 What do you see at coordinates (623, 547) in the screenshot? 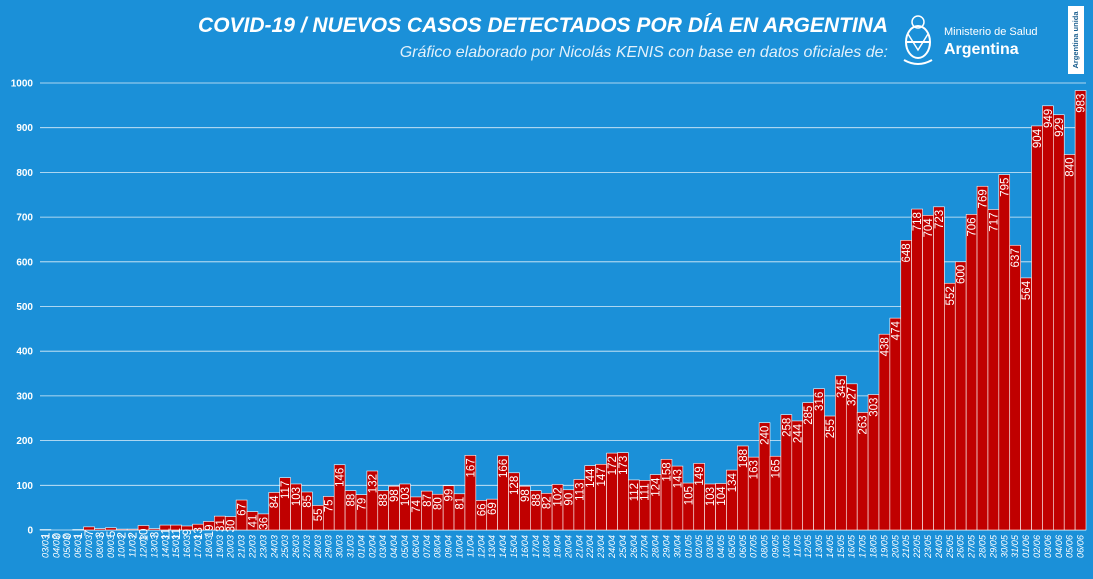
I see `x-tick-label: 25/04` at bounding box center [623, 547].